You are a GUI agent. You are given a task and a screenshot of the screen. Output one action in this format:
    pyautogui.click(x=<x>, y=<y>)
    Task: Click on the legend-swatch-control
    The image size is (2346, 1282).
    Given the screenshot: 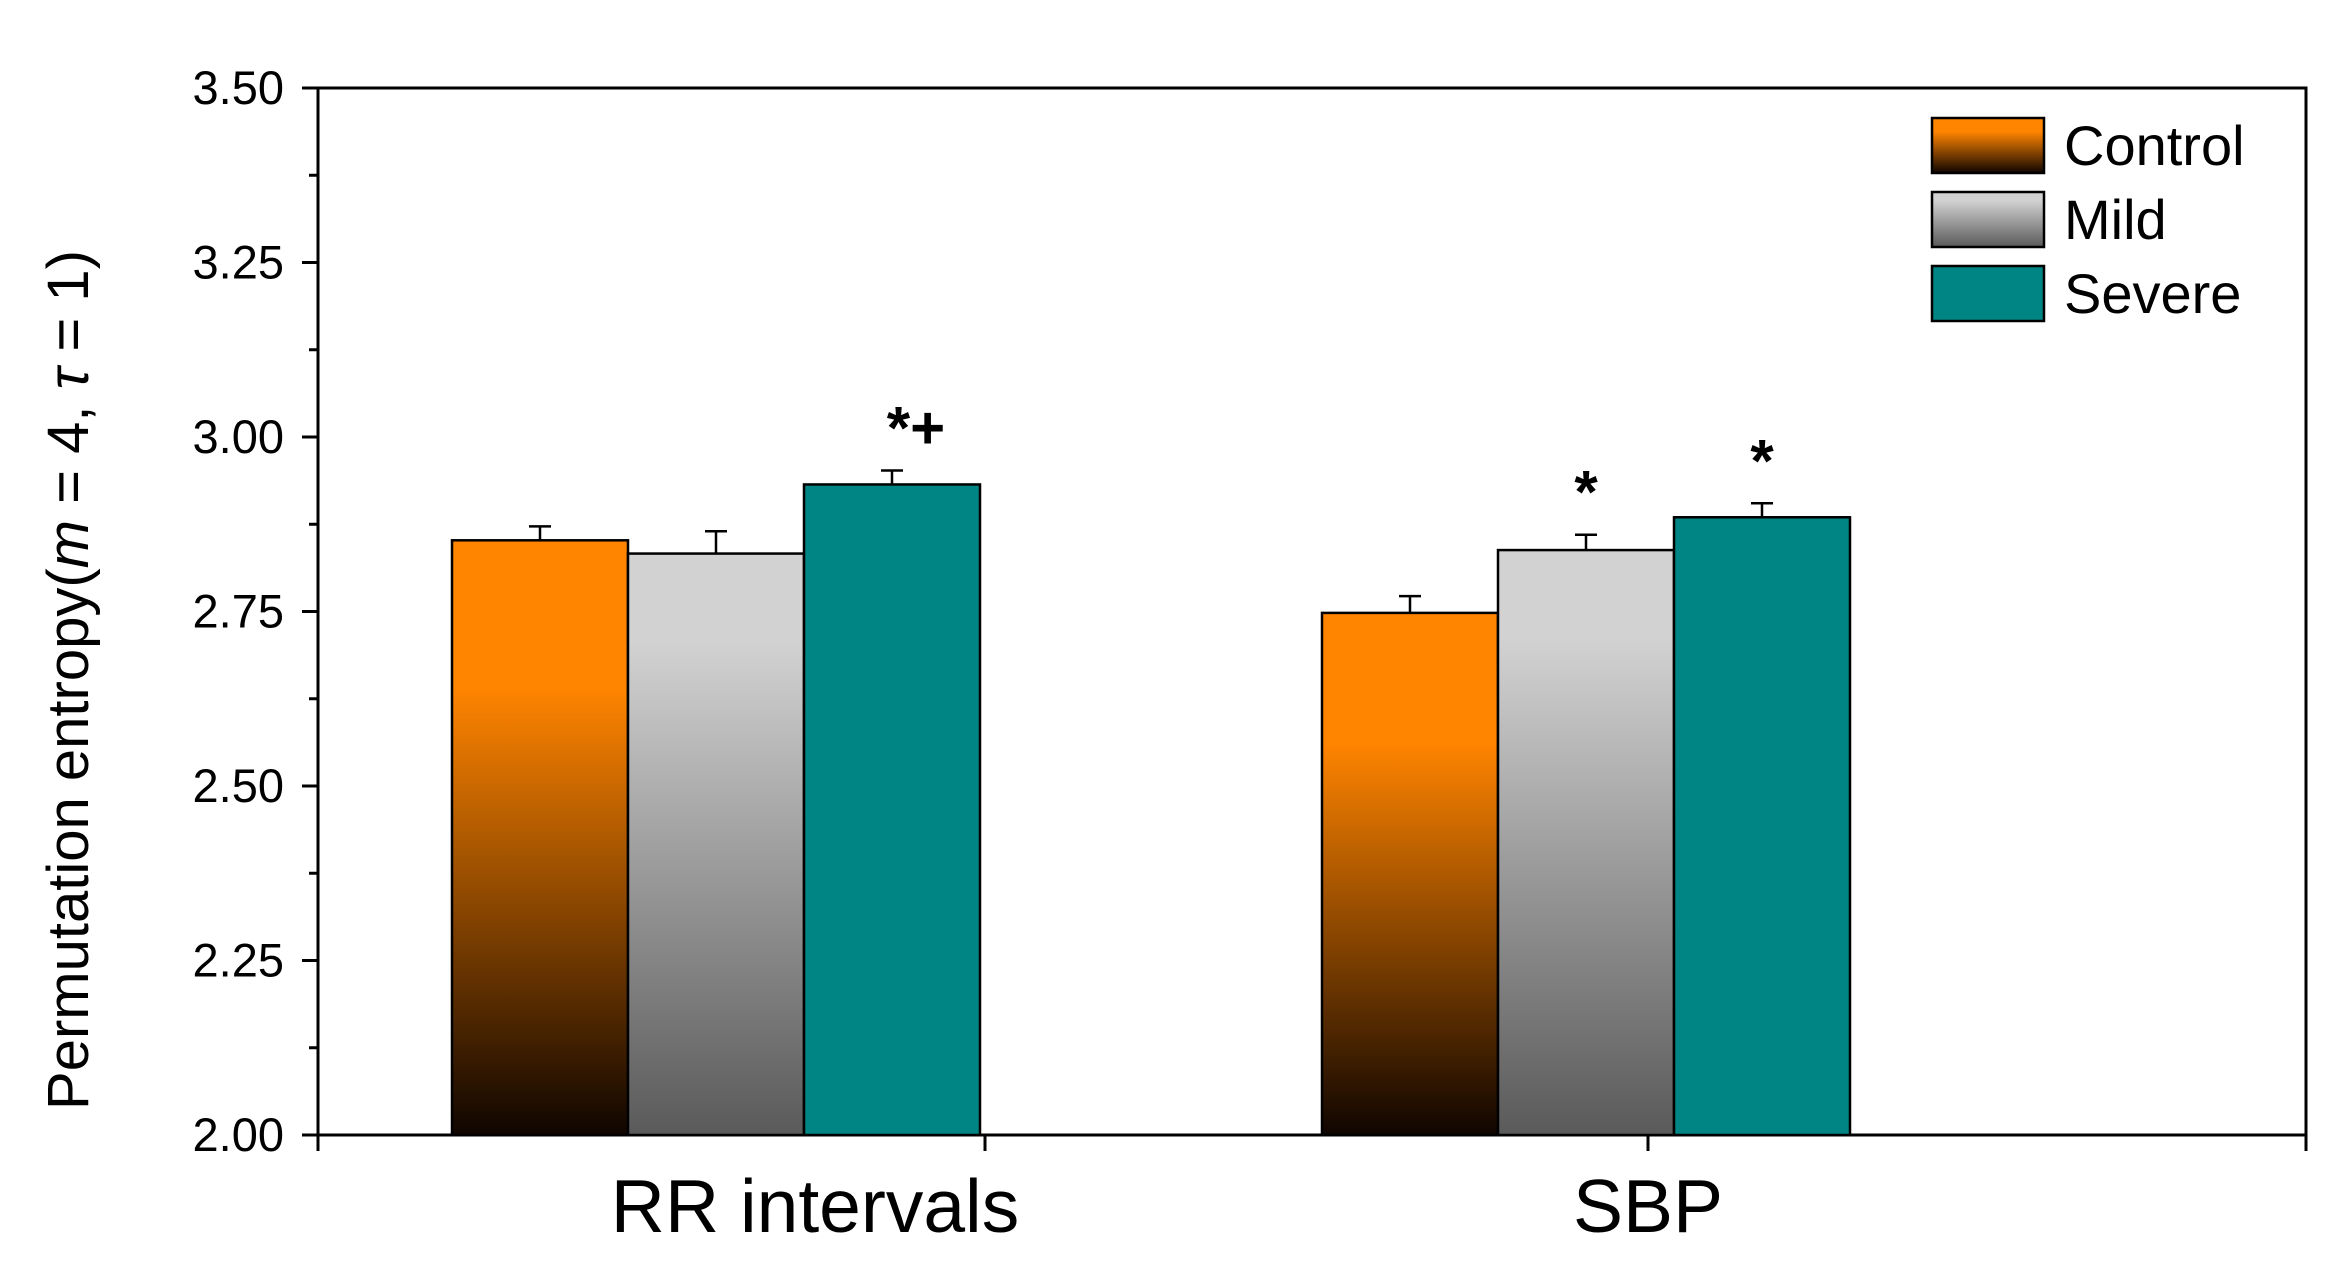 What is the action you would take?
    pyautogui.click(x=1988, y=145)
    